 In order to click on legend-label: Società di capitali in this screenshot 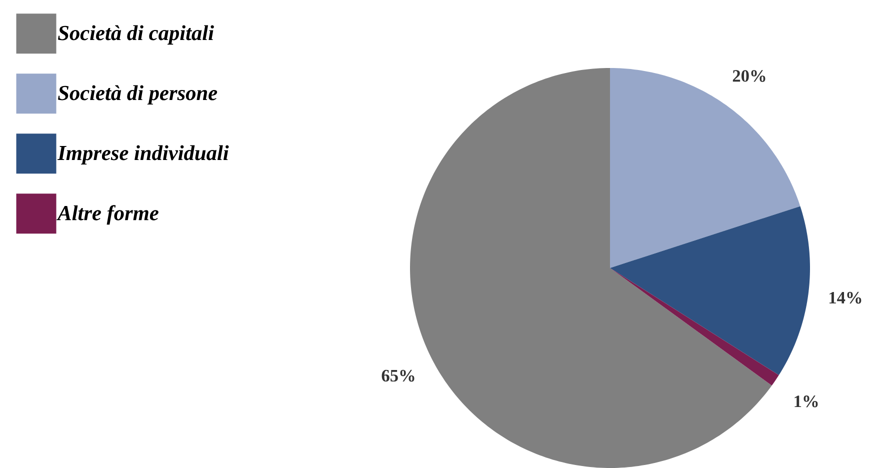, I will do `click(136, 35)`.